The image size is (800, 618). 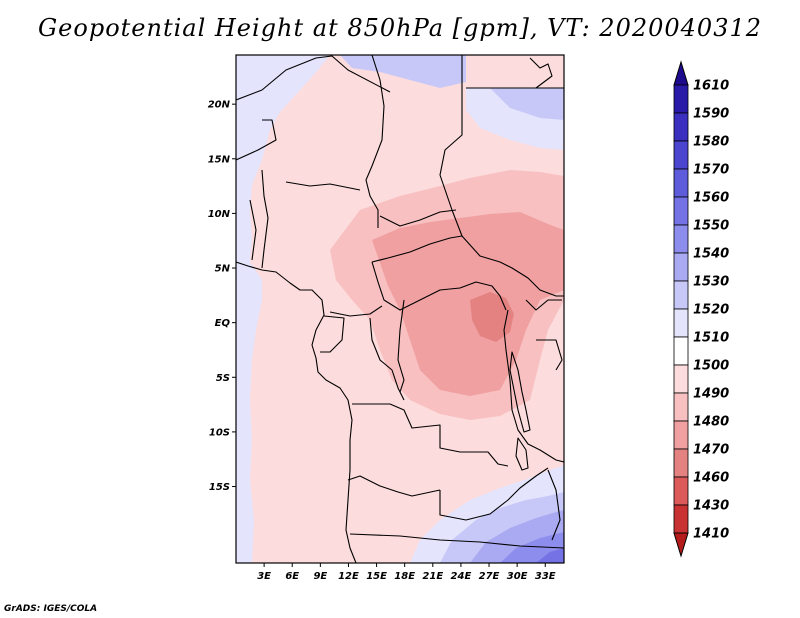 What do you see at coordinates (517, 576) in the screenshot?
I see `longitude-label: 30E` at bounding box center [517, 576].